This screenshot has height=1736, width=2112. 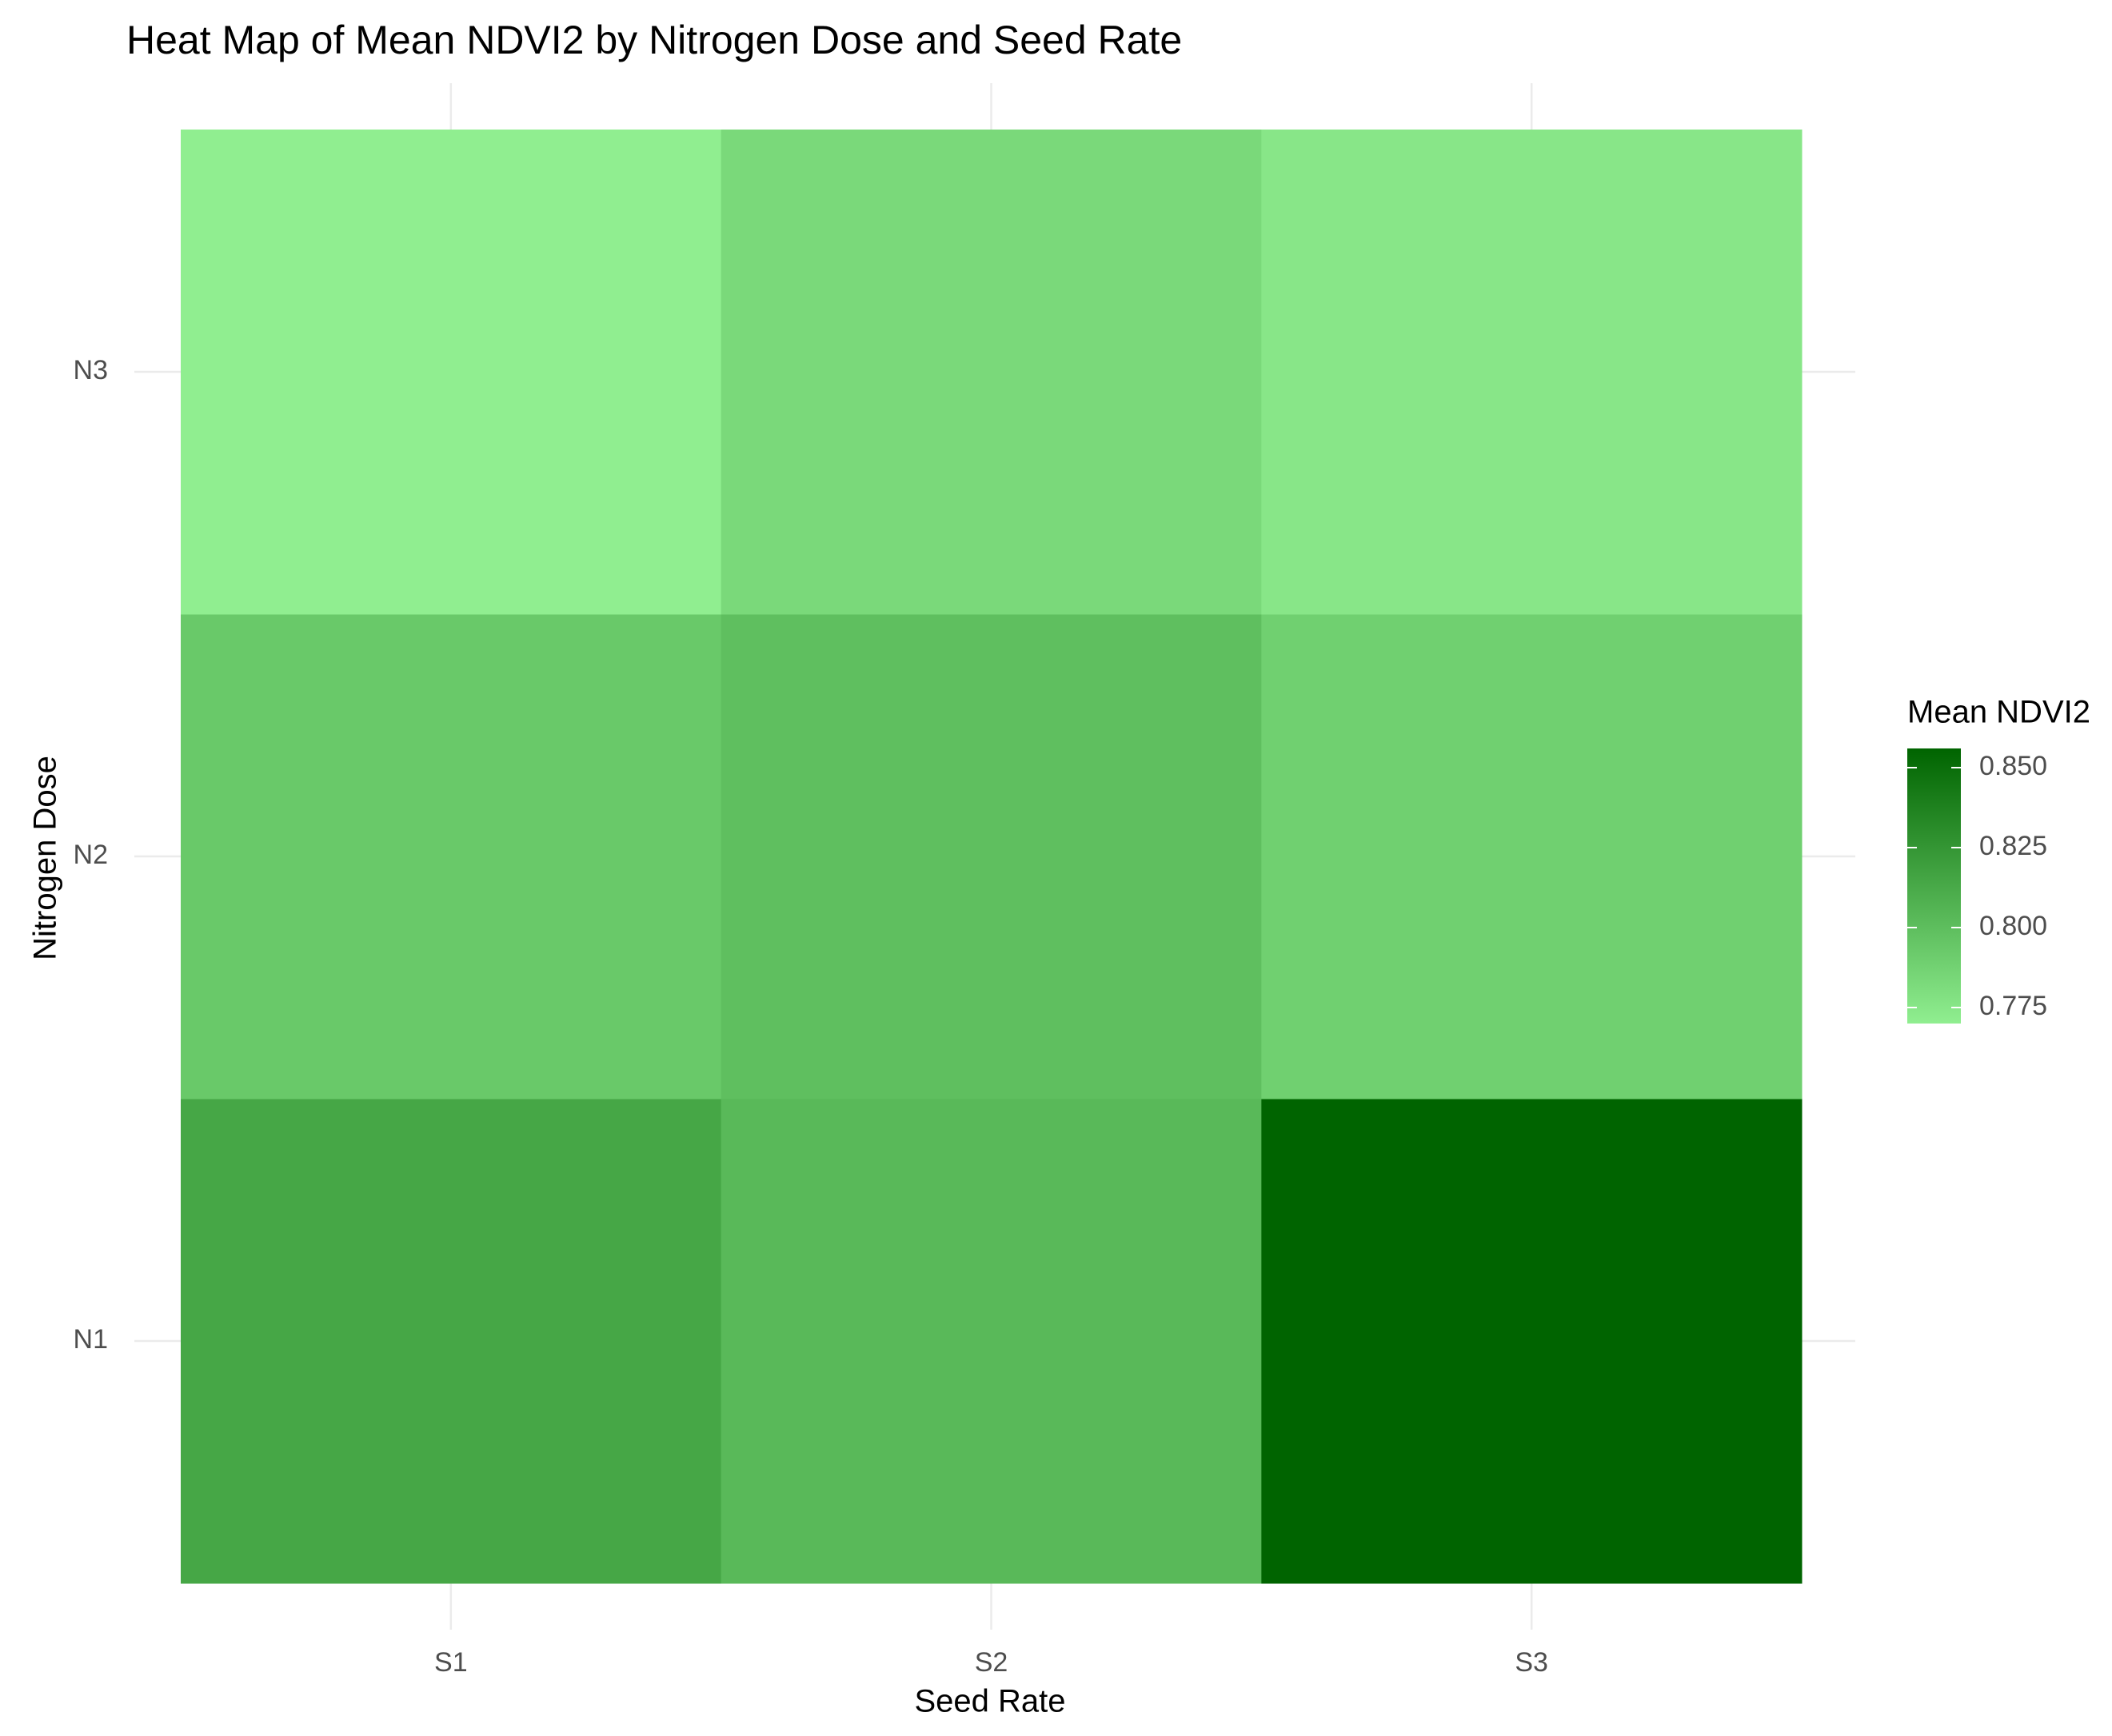 What do you see at coordinates (91, 370) in the screenshot?
I see `y-tick-label: N3` at bounding box center [91, 370].